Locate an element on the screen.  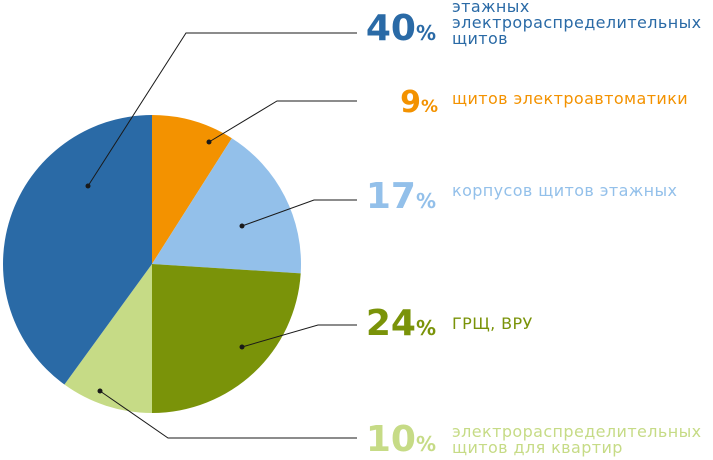
category-label: этажных is located at coordinates (491, 8).